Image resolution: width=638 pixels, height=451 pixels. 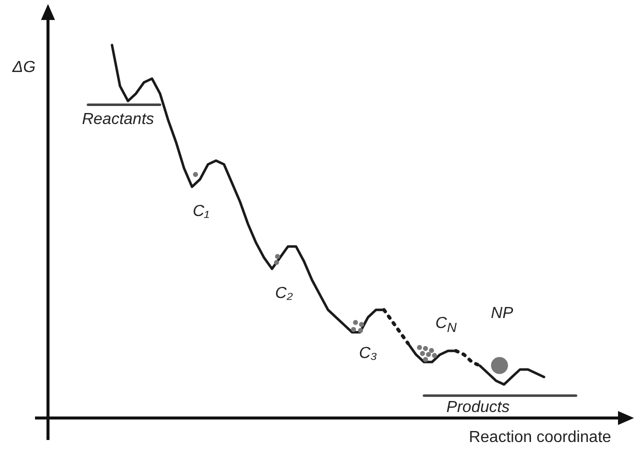 I want to click on annotation: NP, so click(x=502, y=314).